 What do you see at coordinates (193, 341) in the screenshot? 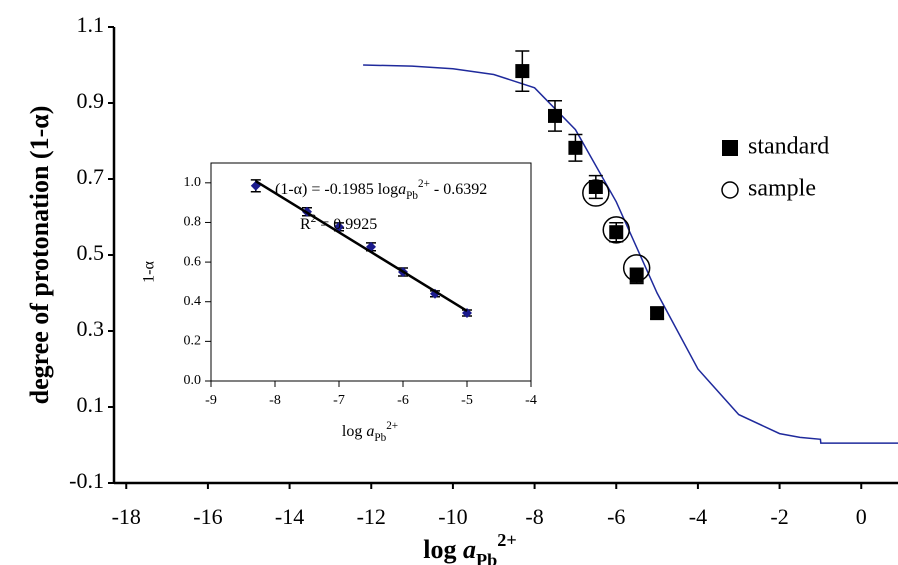
I see `y-tick-label: 0.2` at bounding box center [193, 341].